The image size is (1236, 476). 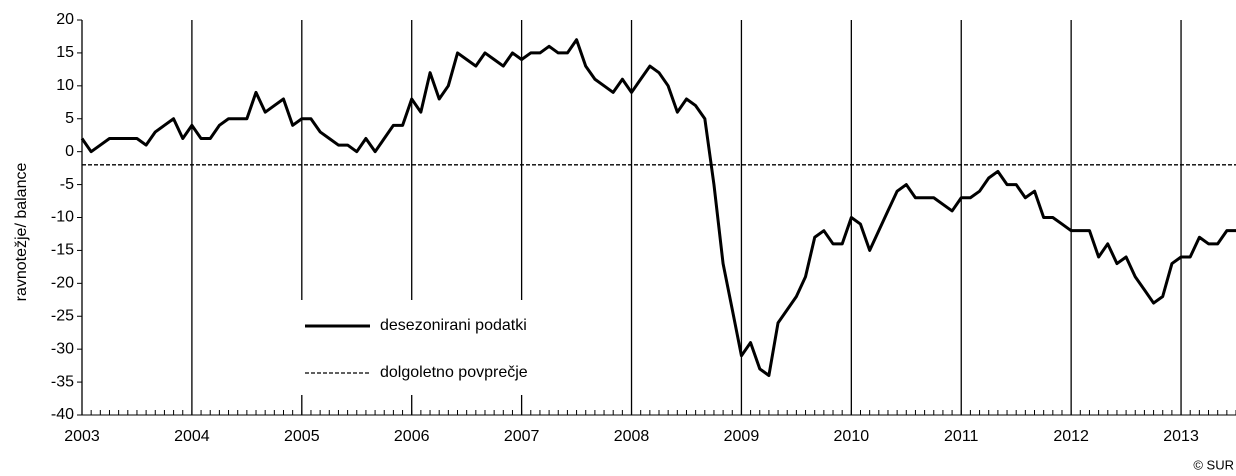 I want to click on y-tick-label: -25, so click(x=62, y=315).